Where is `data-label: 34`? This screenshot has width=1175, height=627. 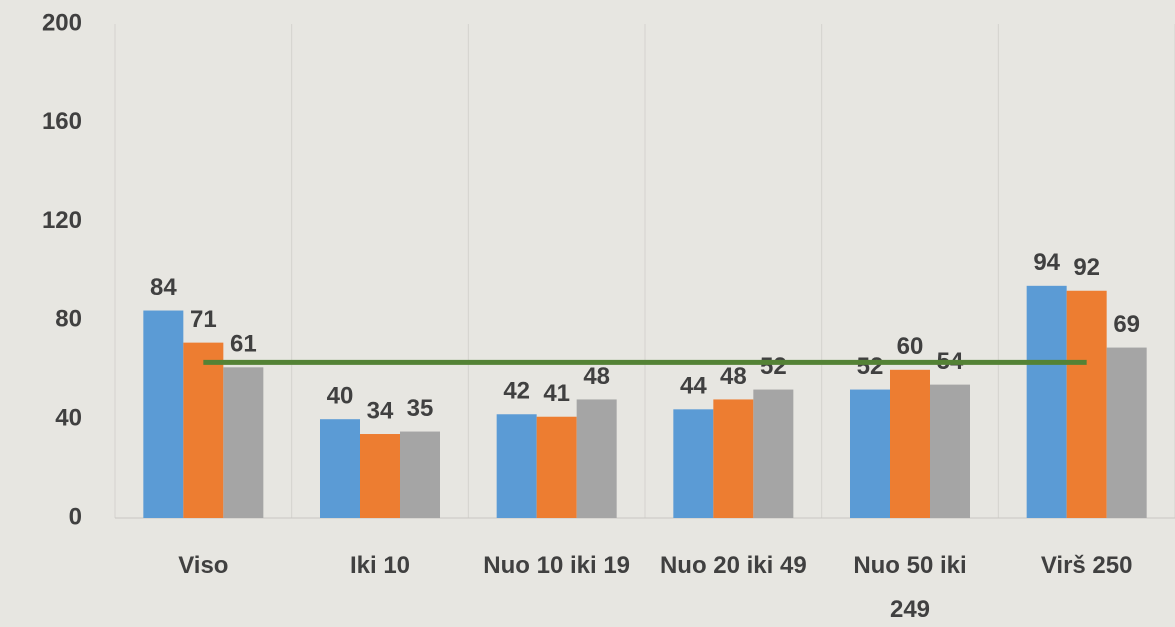 data-label: 34 is located at coordinates (380, 410).